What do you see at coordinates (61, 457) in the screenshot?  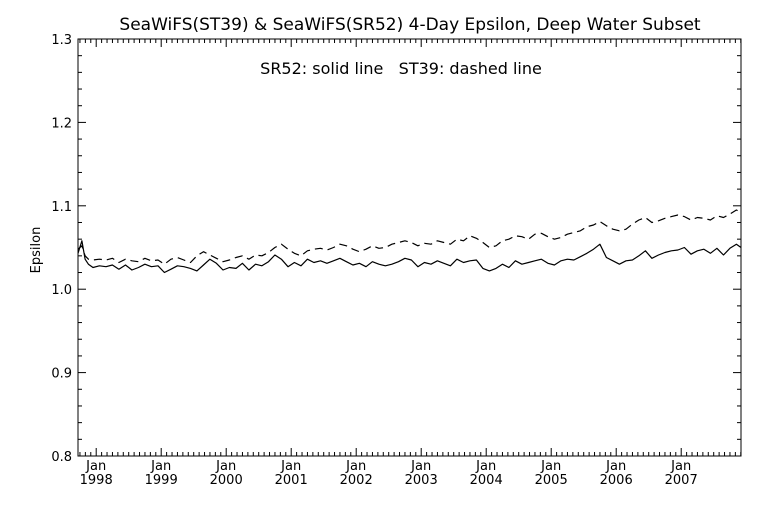 I see `y-tick-label: 0.8` at bounding box center [61, 457].